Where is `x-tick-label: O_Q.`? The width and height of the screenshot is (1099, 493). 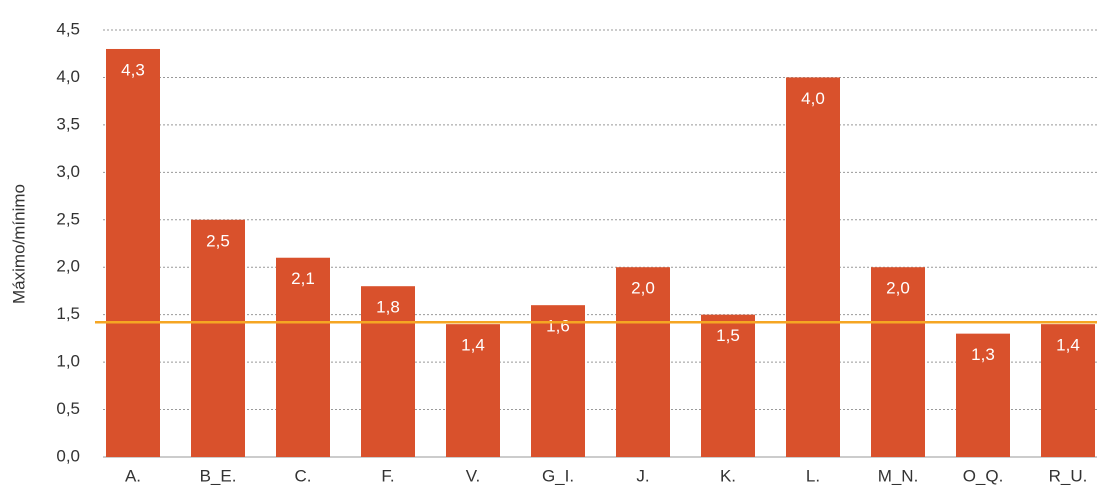 x-tick-label: O_Q. is located at coordinates (983, 475).